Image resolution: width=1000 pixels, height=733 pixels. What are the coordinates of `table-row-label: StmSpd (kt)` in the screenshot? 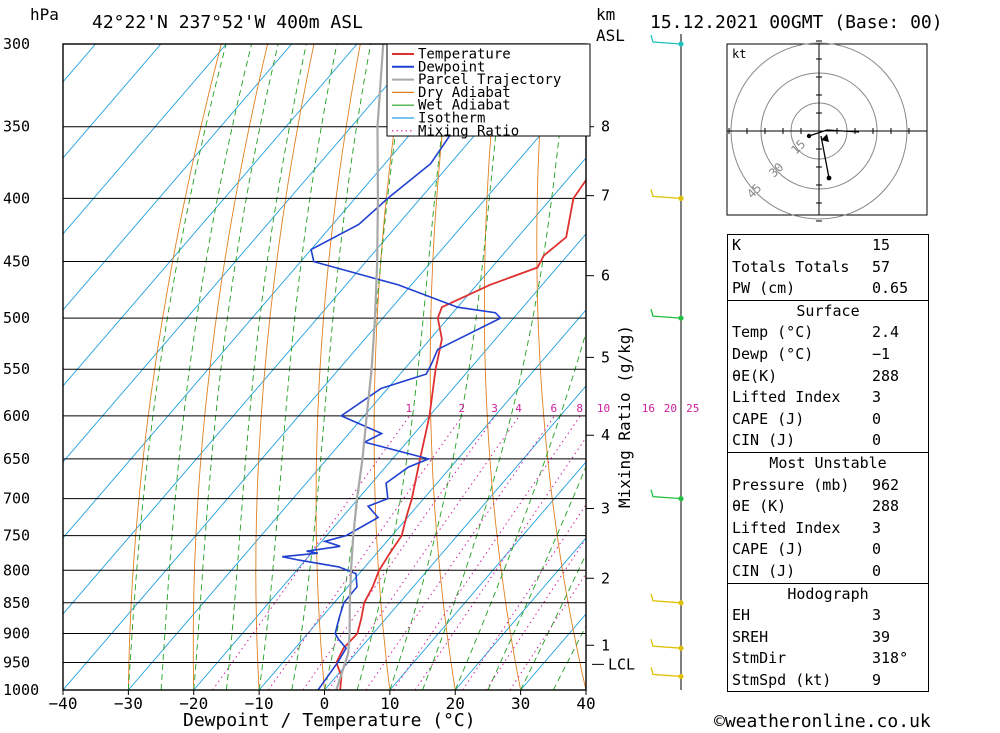 It's located at (782, 679).